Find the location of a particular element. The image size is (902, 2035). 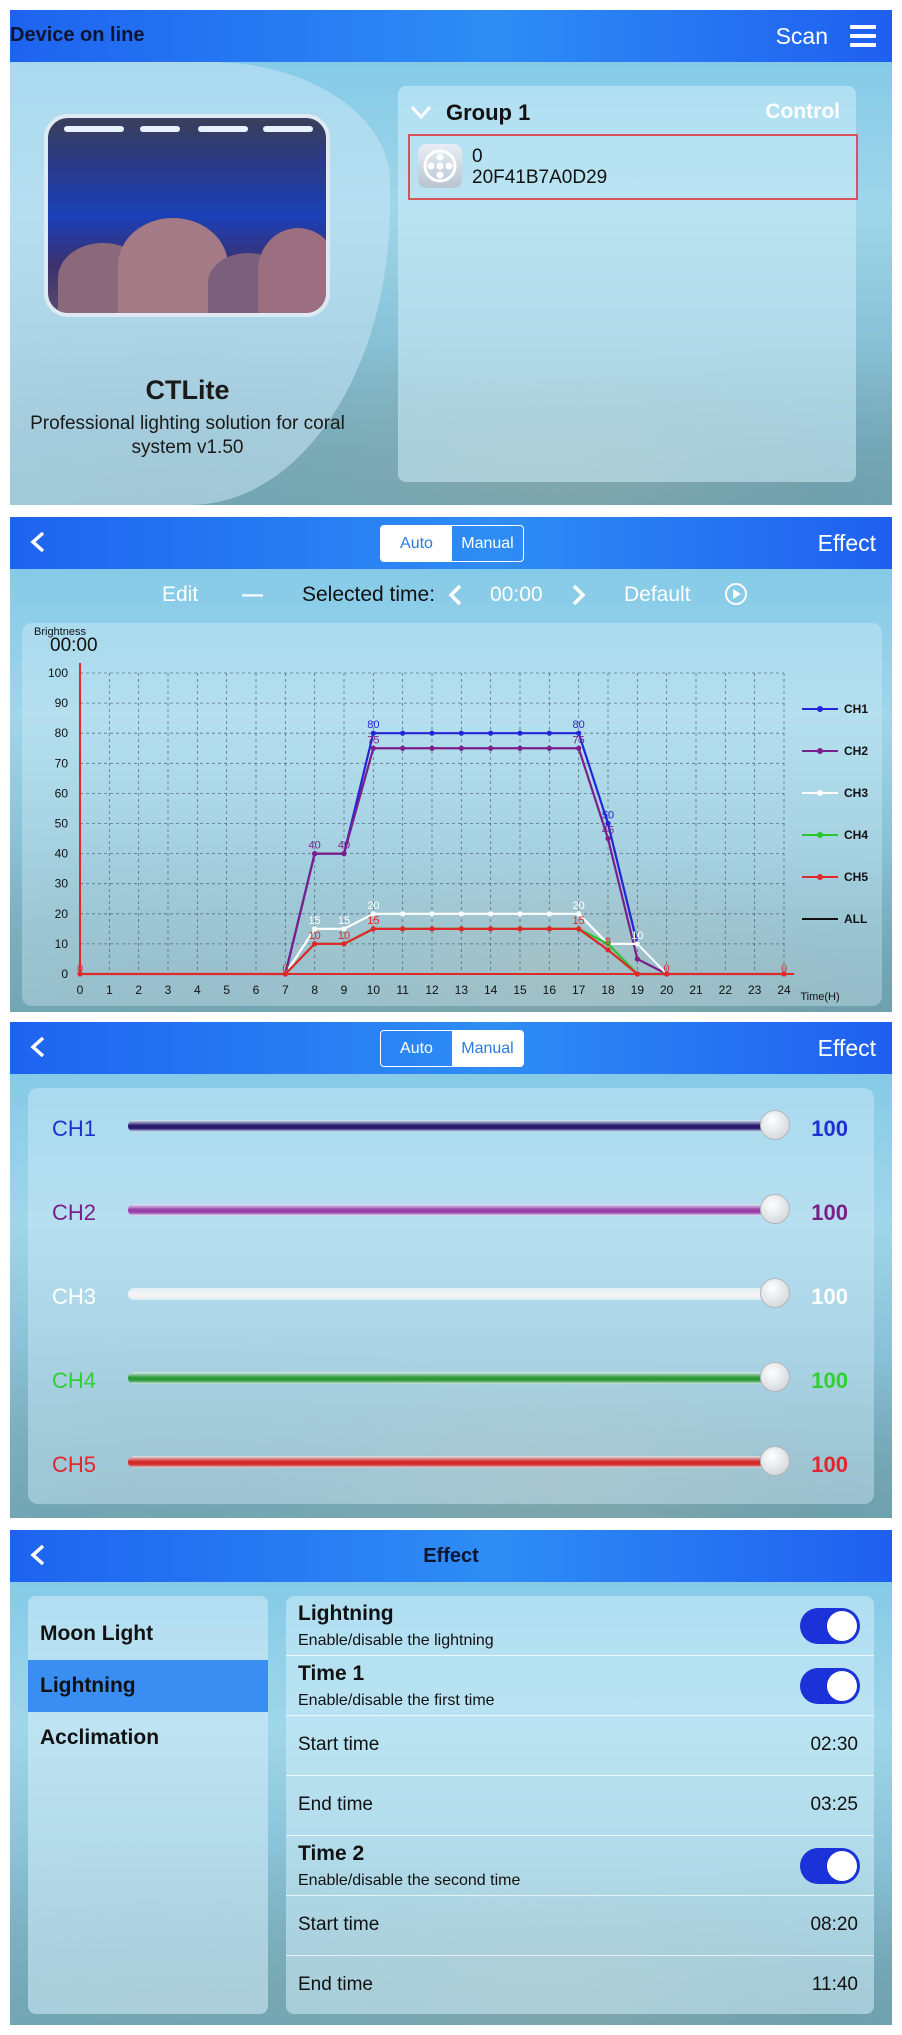

control-button: Control is located at coordinates (802, 111).